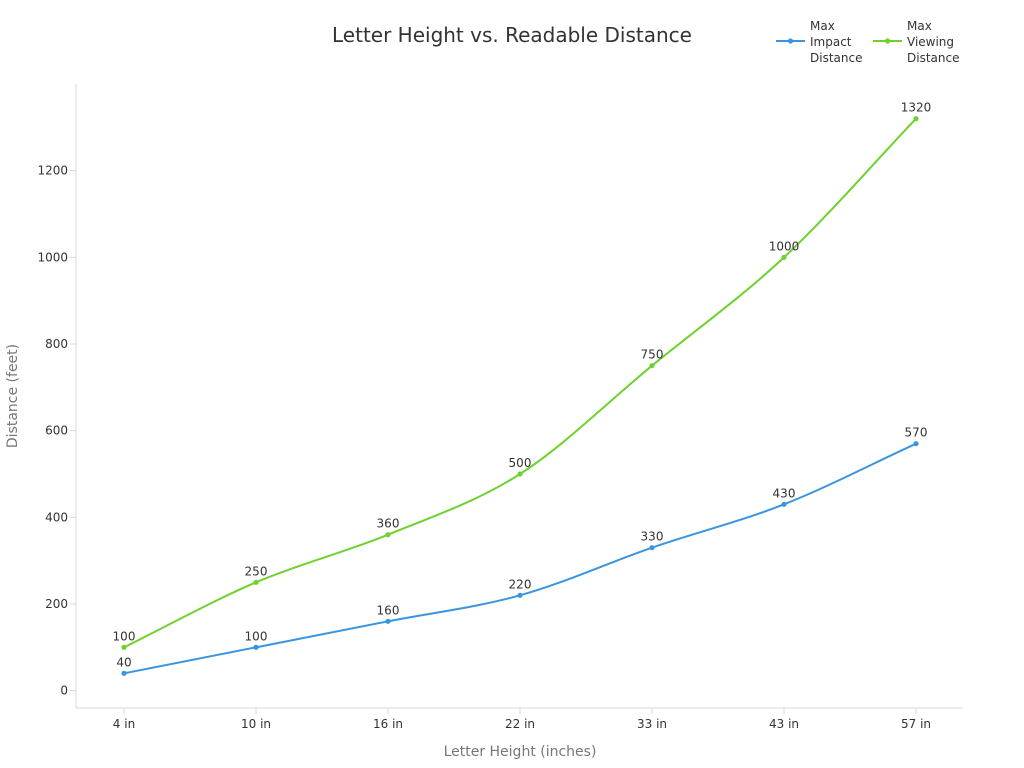  Describe the element at coordinates (52, 171) in the screenshot. I see `y-tick-label: 1200` at that location.